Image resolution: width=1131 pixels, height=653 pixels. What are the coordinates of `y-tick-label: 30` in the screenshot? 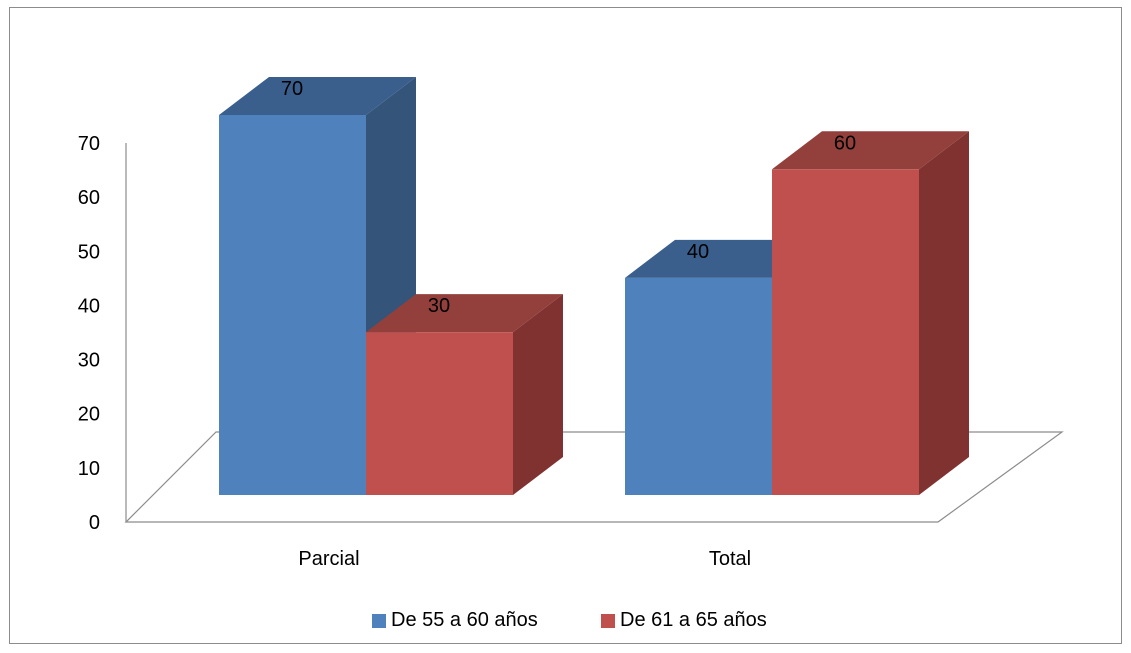 It's located at (89, 361).